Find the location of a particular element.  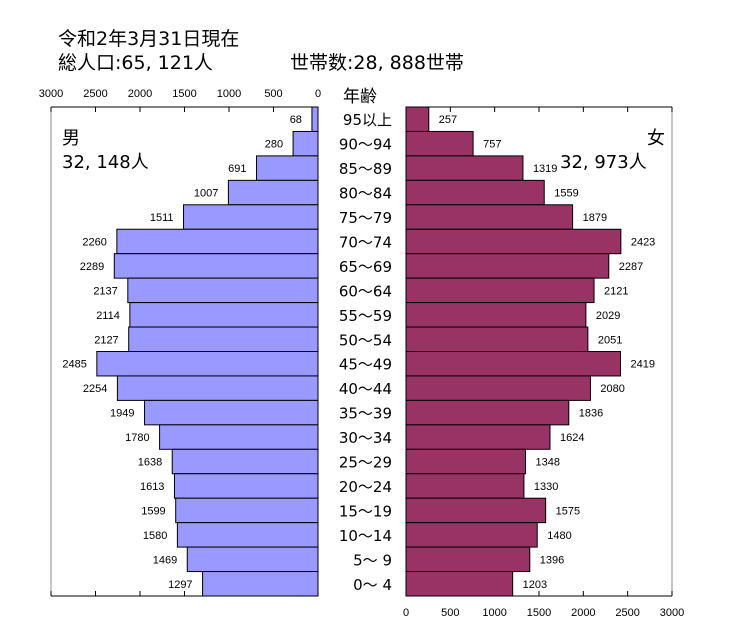

right-tick-label: 1500 is located at coordinates (539, 613).